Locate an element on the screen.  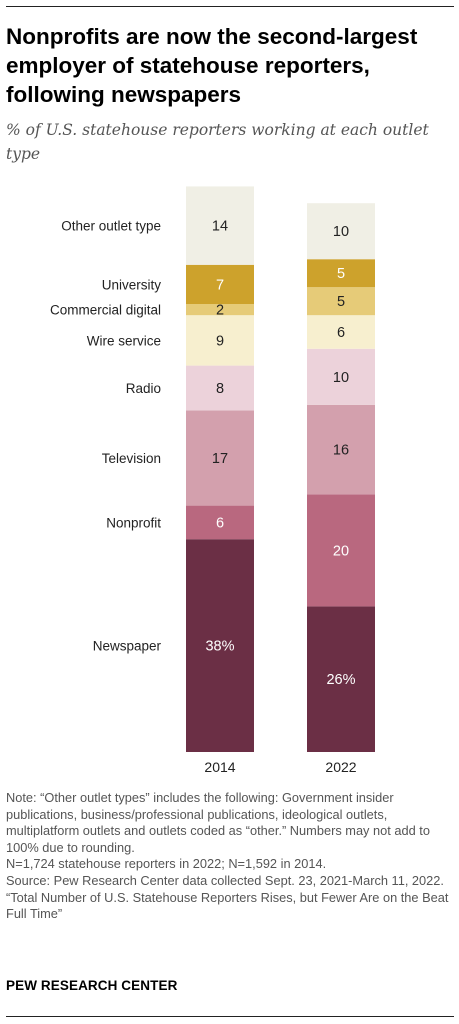
value-label-wire-service-2022: 6 is located at coordinates (341, 333).